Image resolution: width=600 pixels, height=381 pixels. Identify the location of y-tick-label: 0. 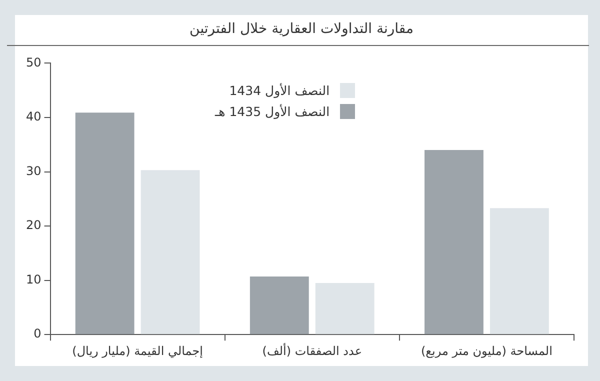
(38, 333).